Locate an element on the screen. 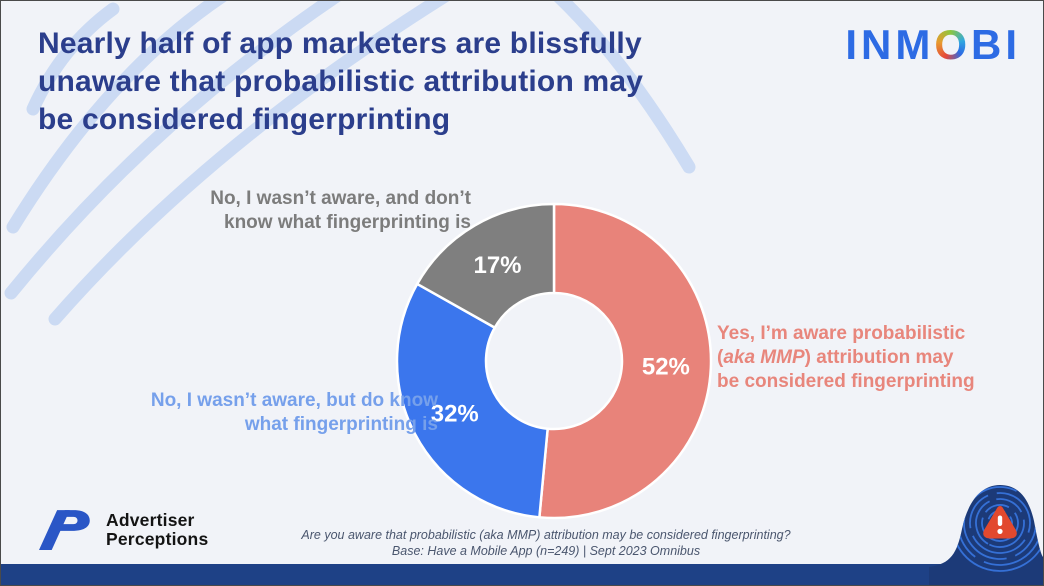 Image resolution: width=1044 pixels, height=586 pixels. label-line: know what fingerprinting is is located at coordinates (347, 222).